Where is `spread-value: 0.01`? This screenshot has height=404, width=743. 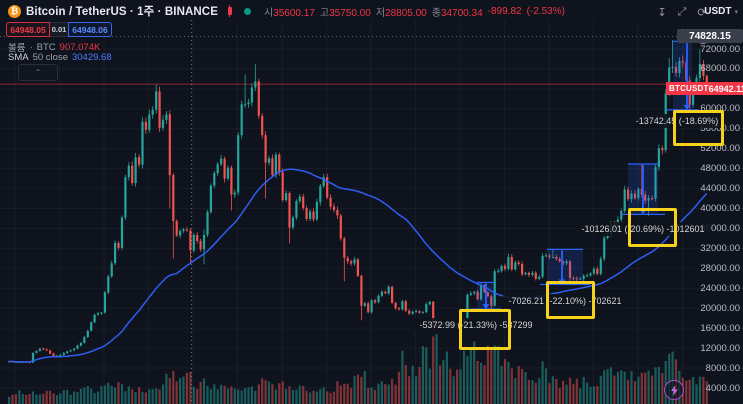
spread-value: 0.01 is located at coordinates (59, 29).